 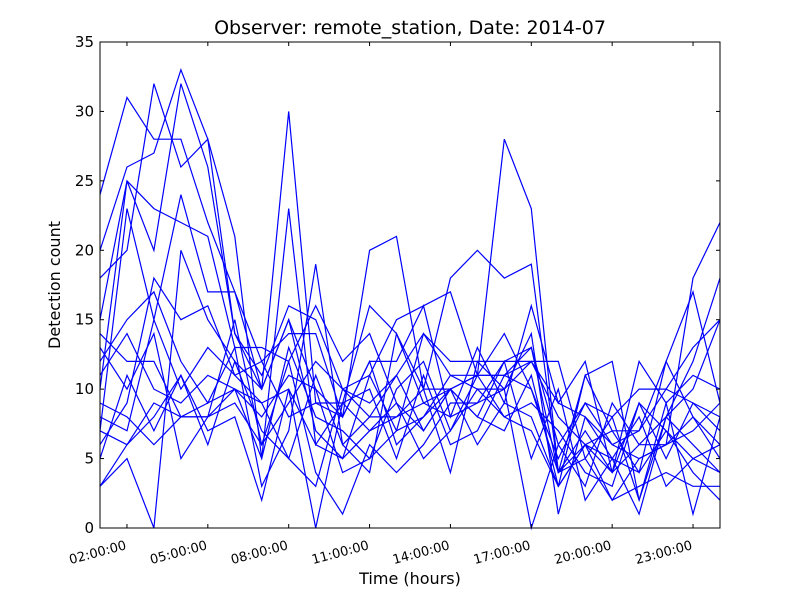 What do you see at coordinates (84, 389) in the screenshot?
I see `y-tick-label: 10` at bounding box center [84, 389].